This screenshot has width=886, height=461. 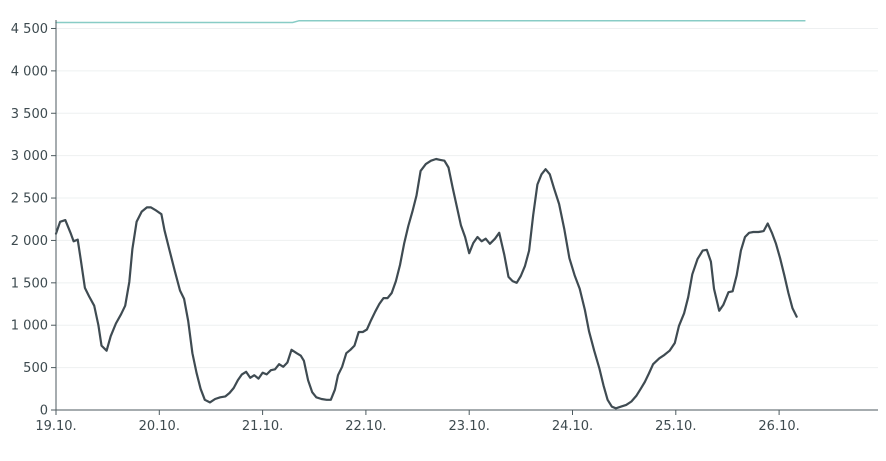 I want to click on y-tick-label: 3 000, so click(x=29, y=156).